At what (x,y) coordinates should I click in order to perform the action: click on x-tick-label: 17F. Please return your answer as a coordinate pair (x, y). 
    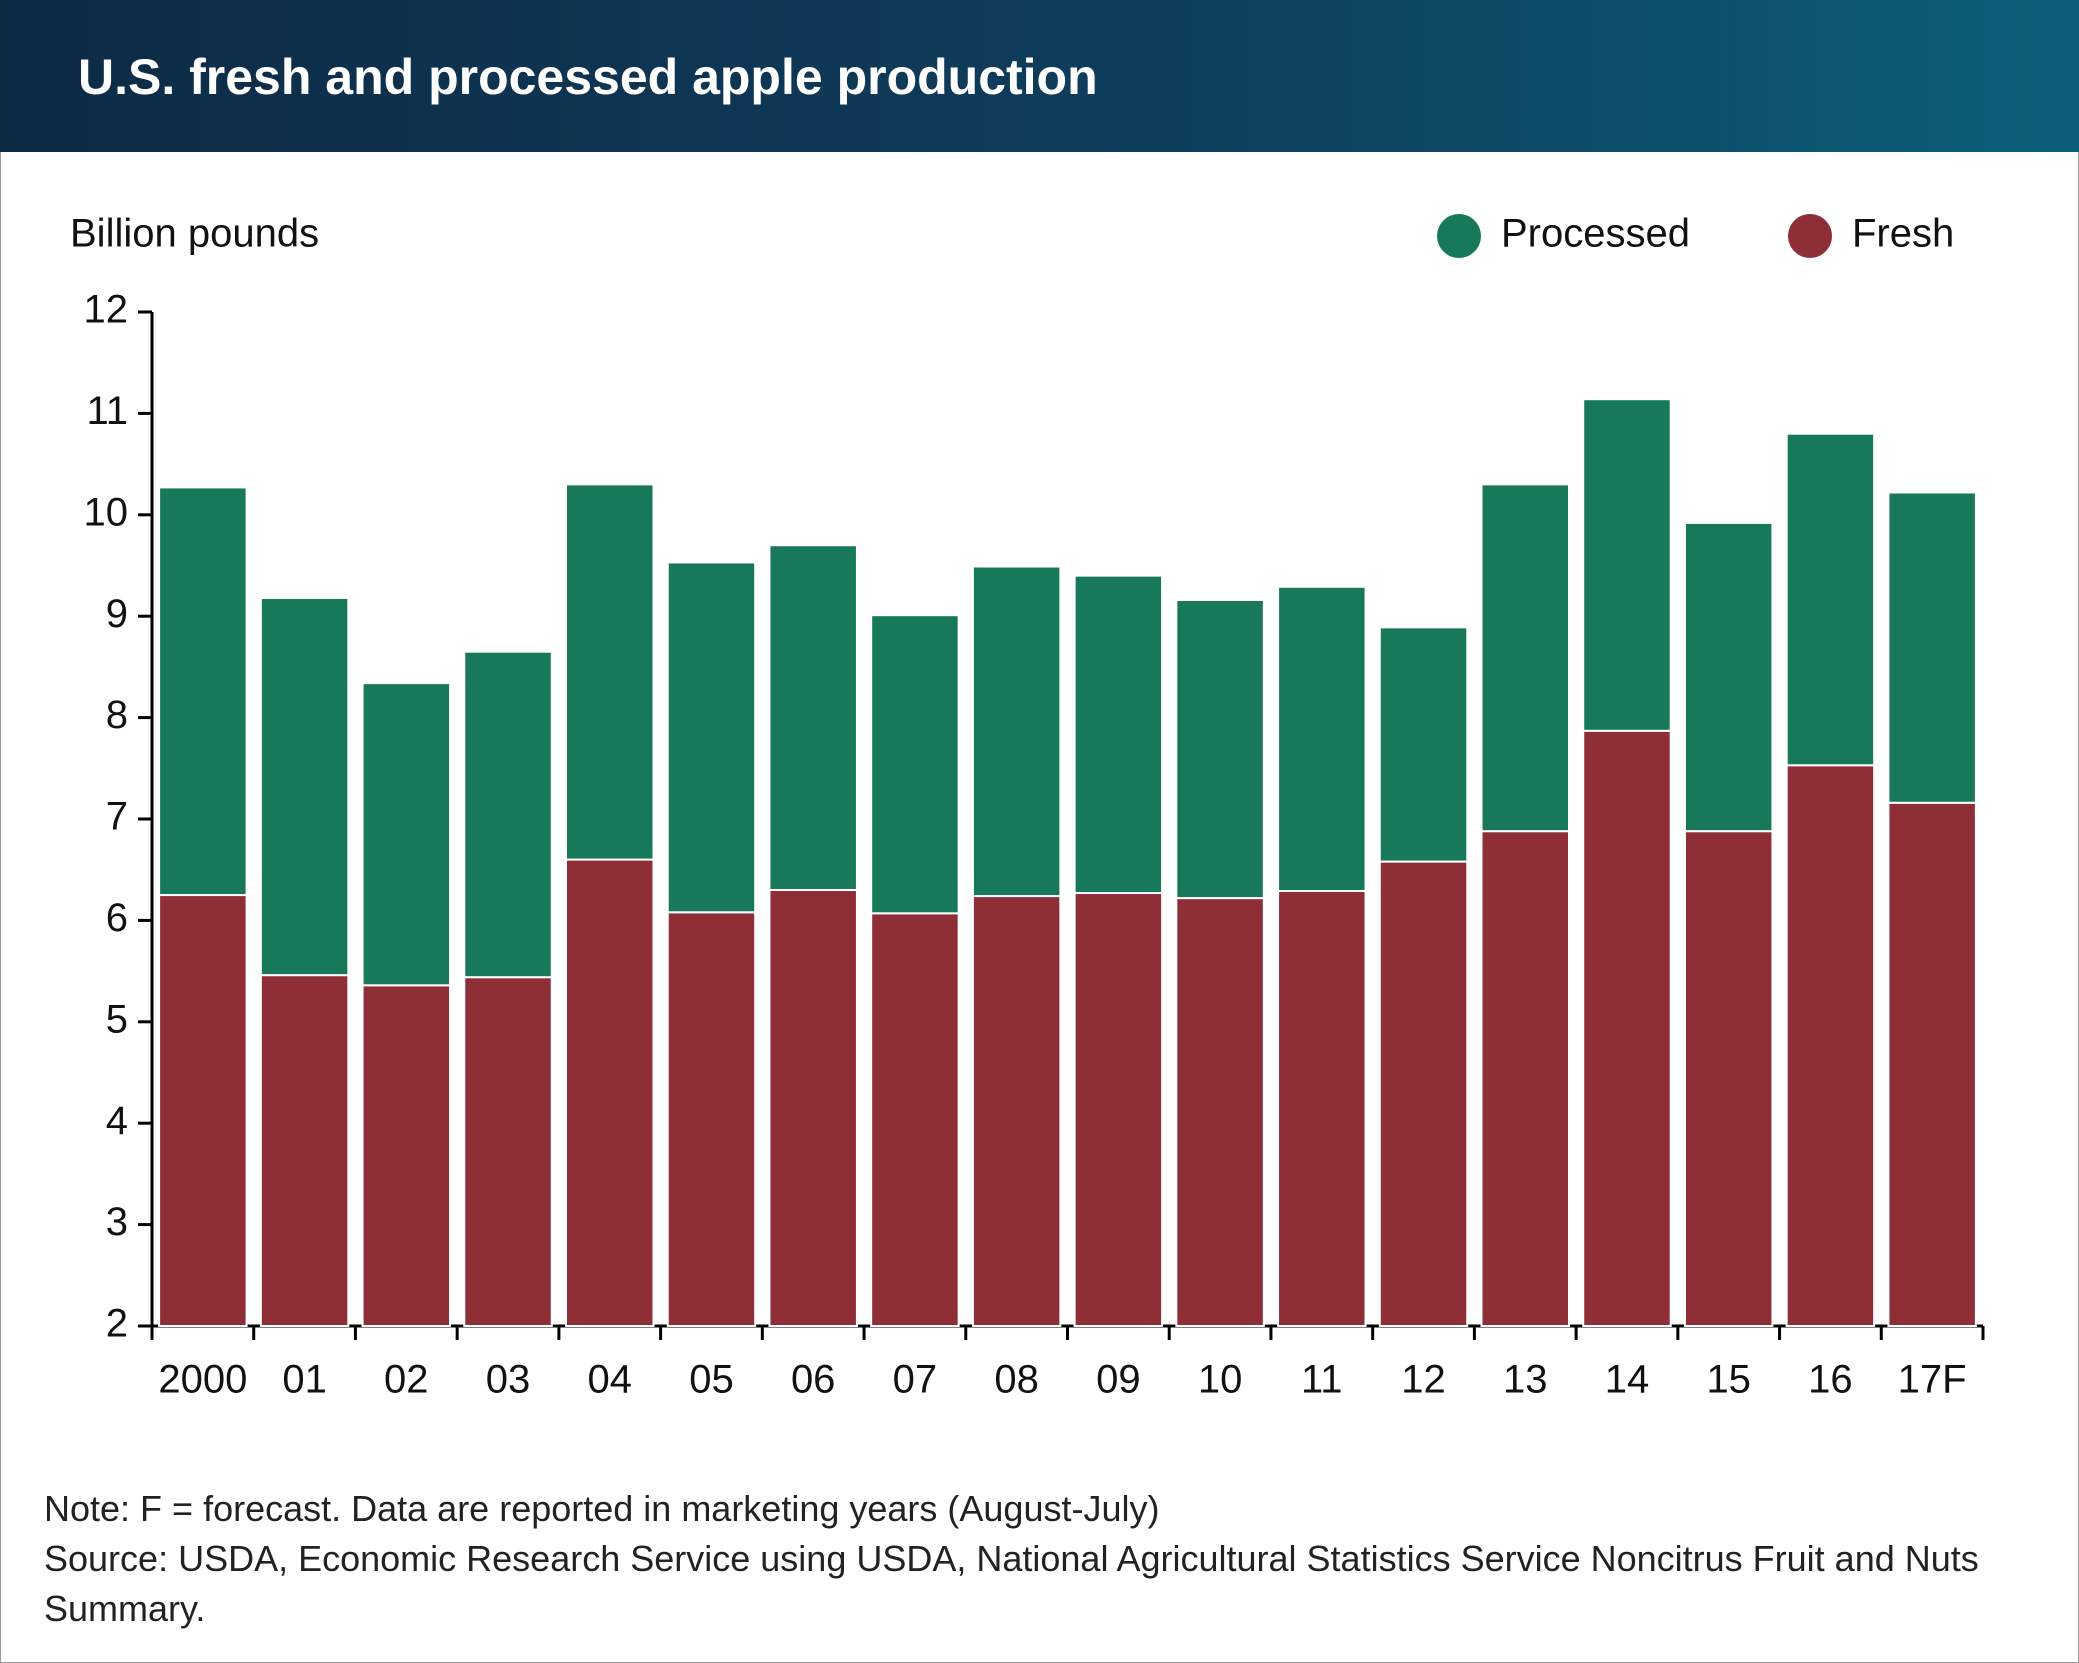
    Looking at the image, I should click on (1932, 1380).